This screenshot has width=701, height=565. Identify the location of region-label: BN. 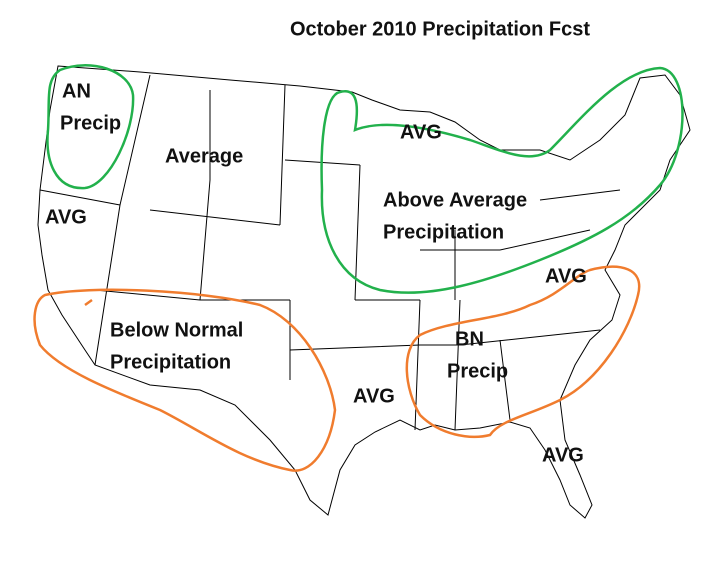
(469, 339).